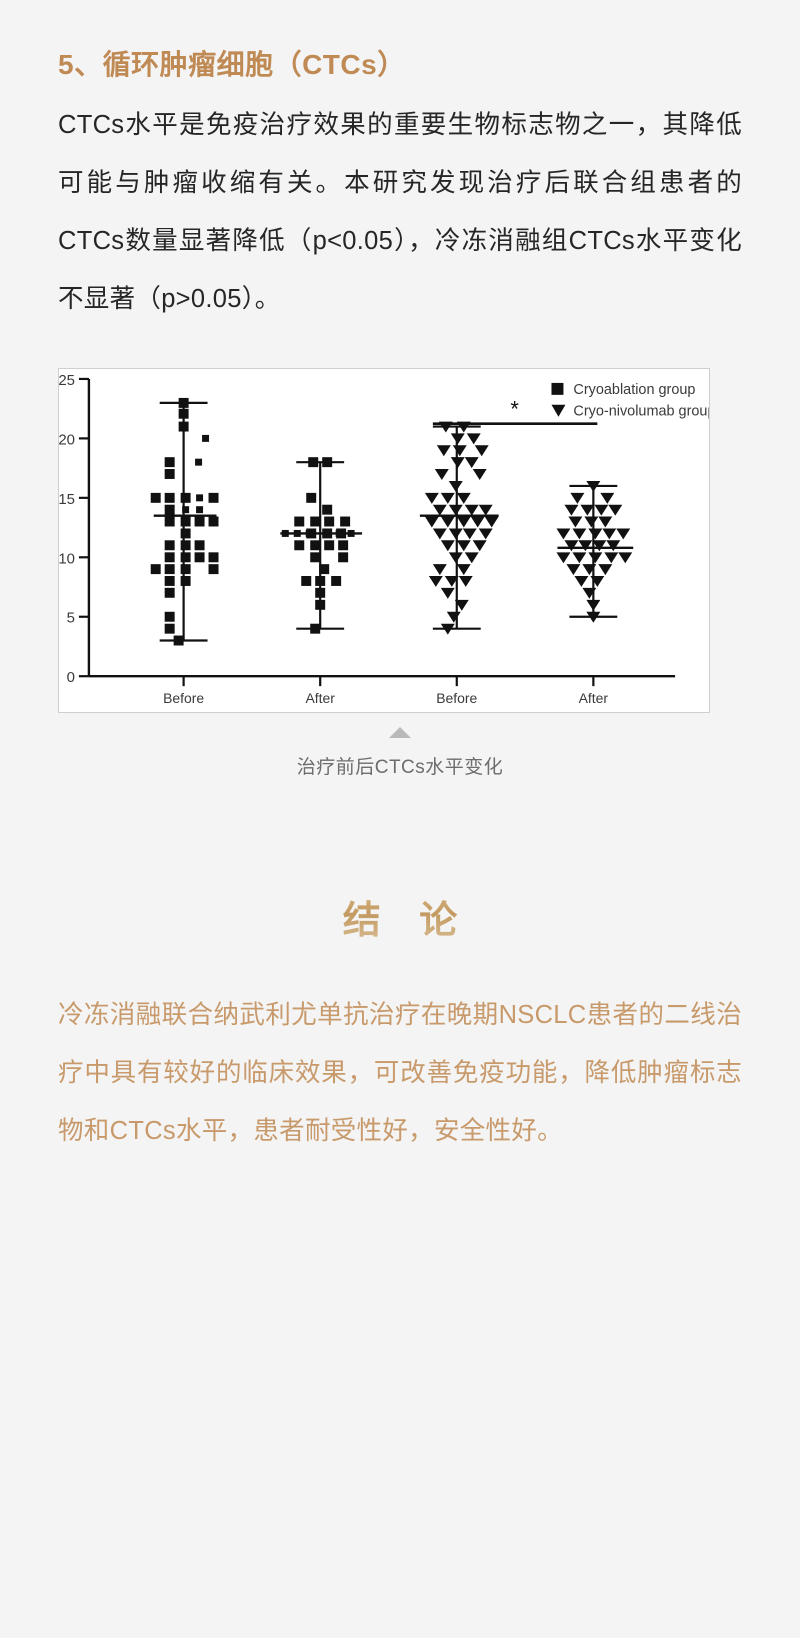  What do you see at coordinates (67, 529) in the screenshot?
I see `y-axis-tick-labels: 25 20 15 10 5 0` at bounding box center [67, 529].